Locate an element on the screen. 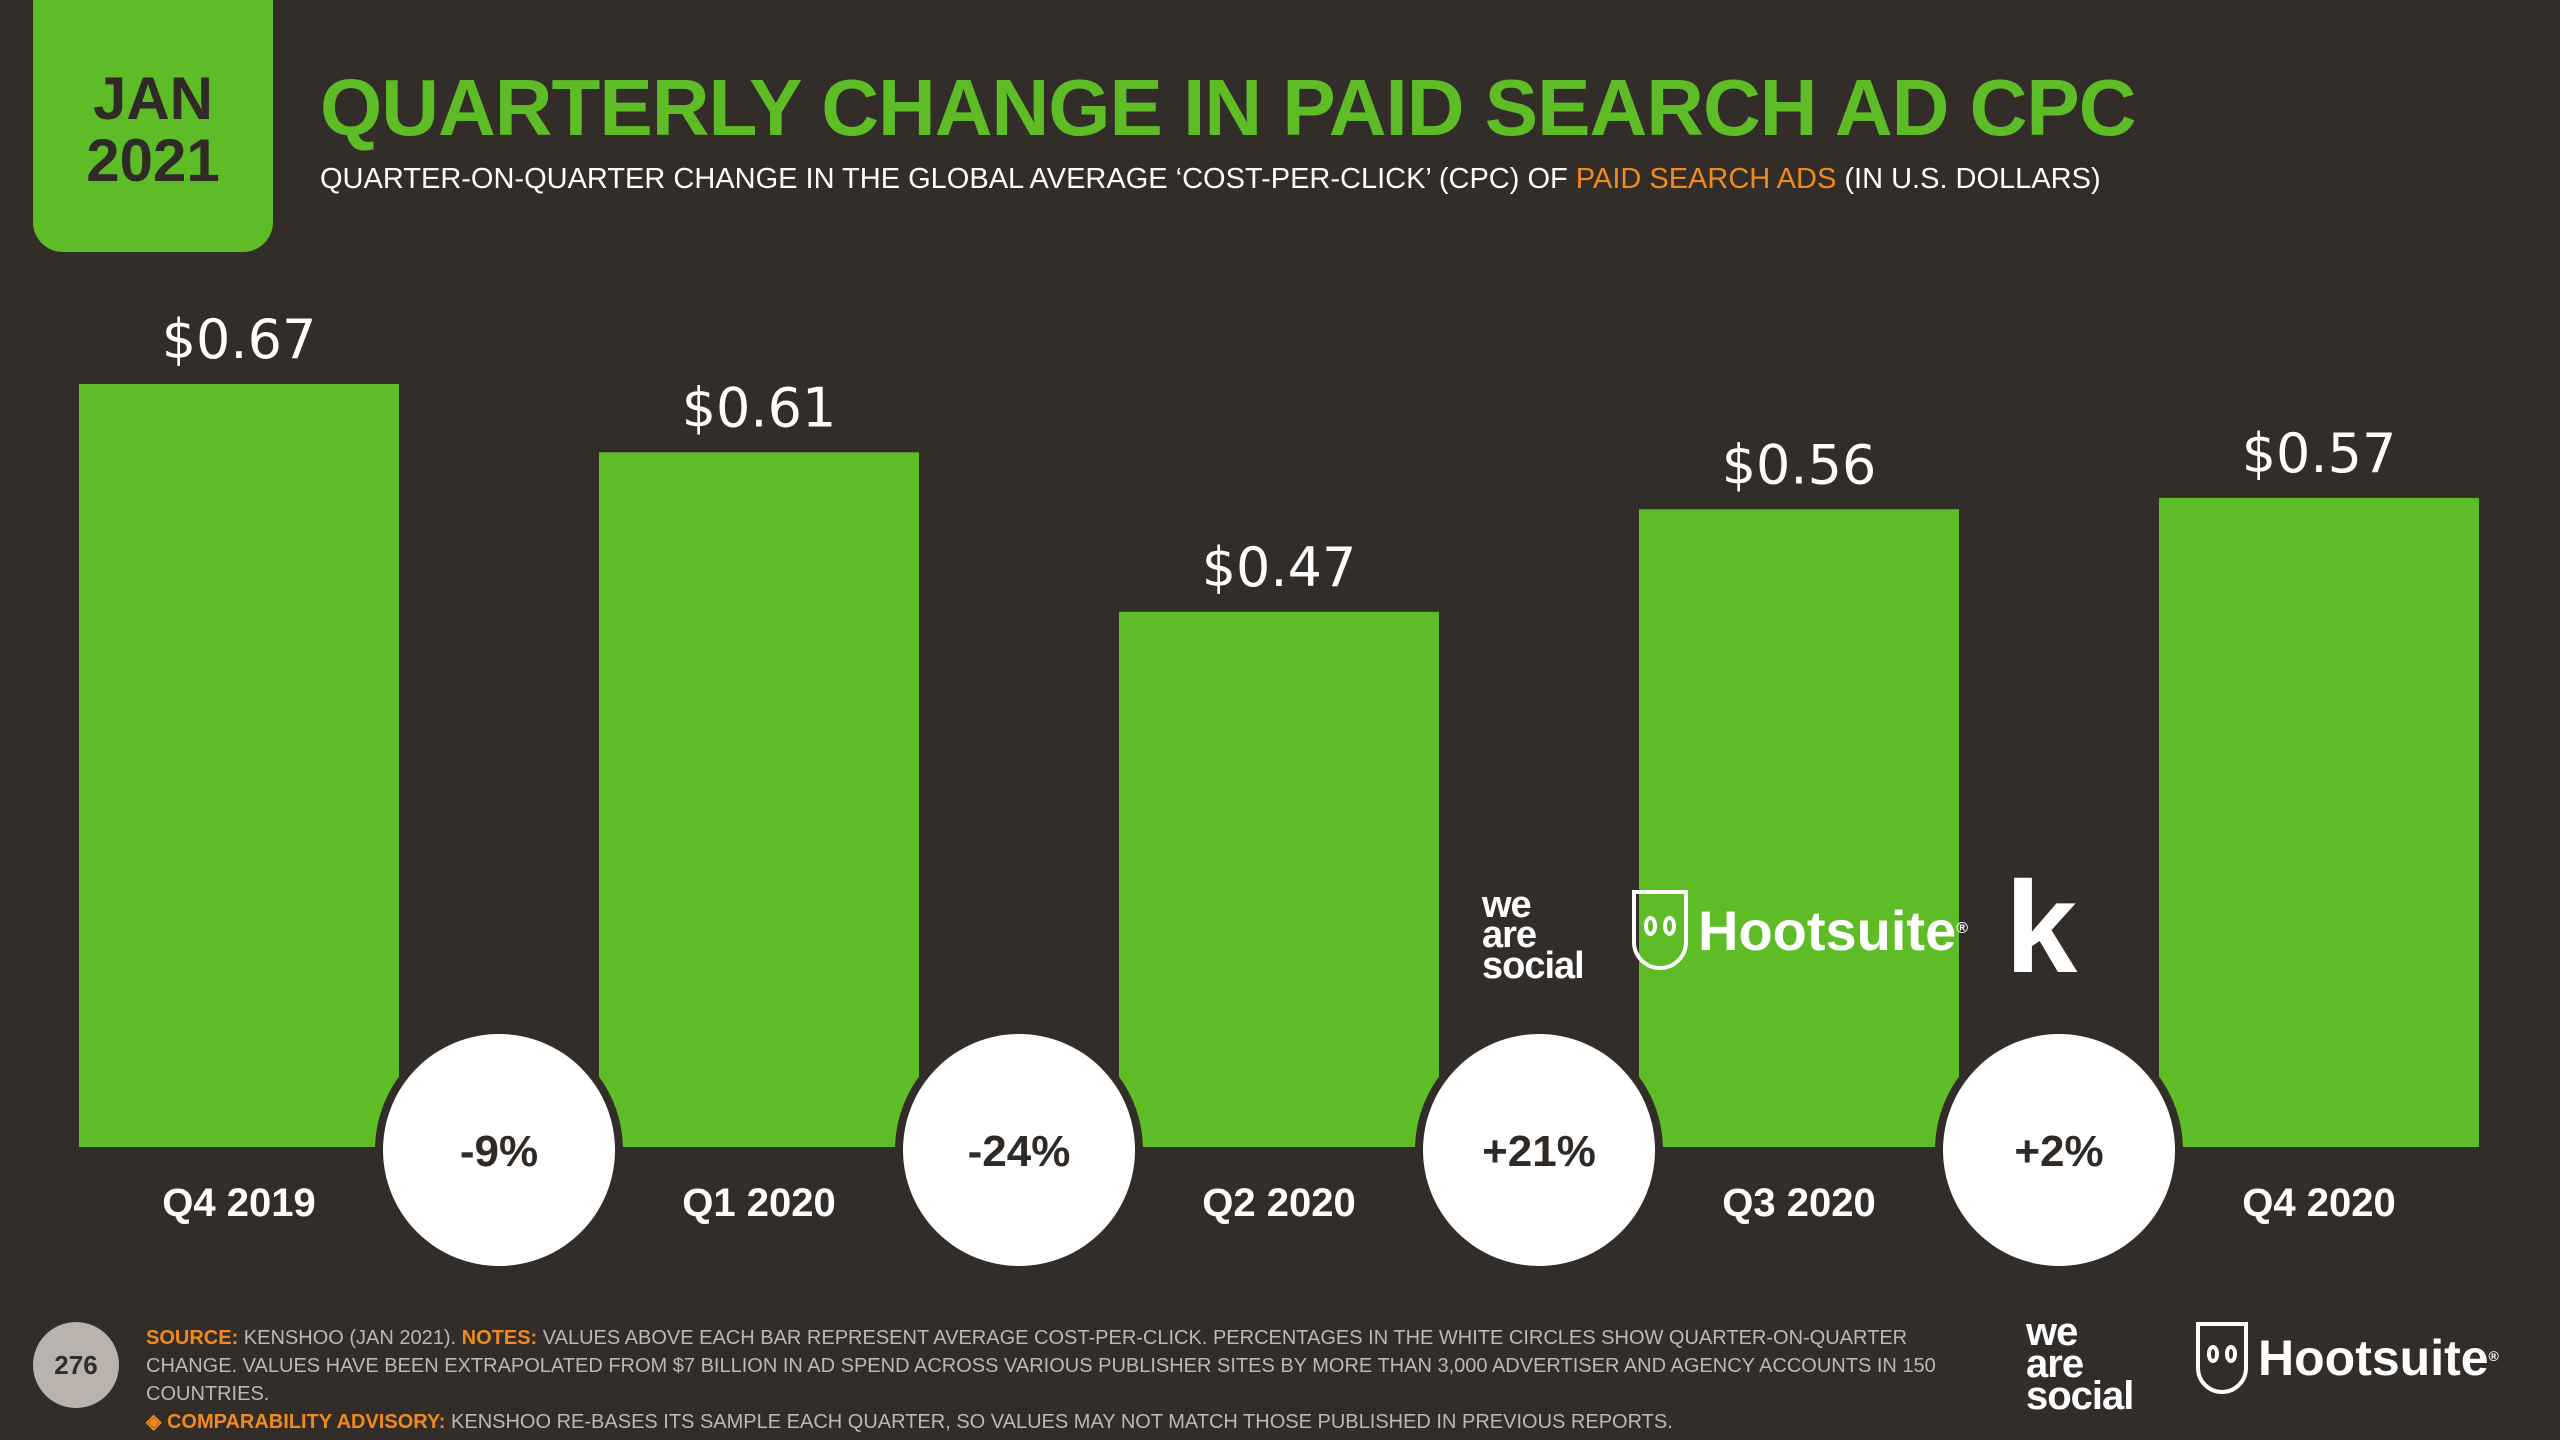 Image resolution: width=2560 pixels, height=1440 pixels. notes-label: NOTES: is located at coordinates (499, 1338).